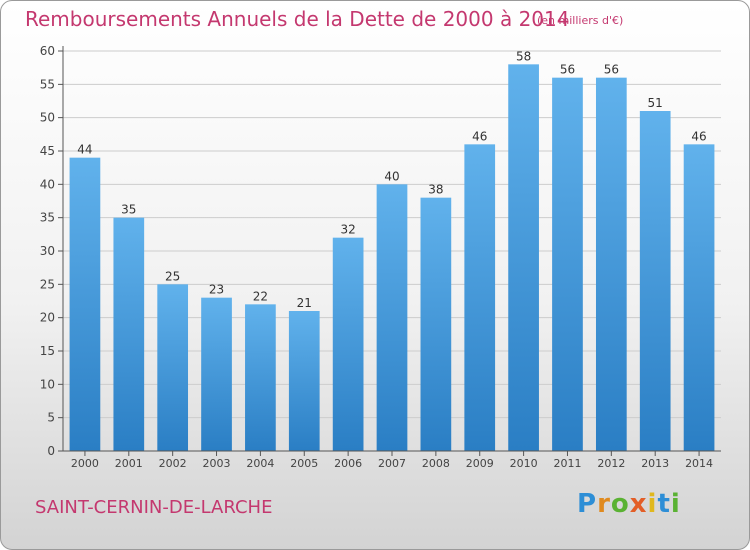 This screenshot has width=750, height=550. What do you see at coordinates (260, 463) in the screenshot?
I see `x-tick-label: 2004` at bounding box center [260, 463].